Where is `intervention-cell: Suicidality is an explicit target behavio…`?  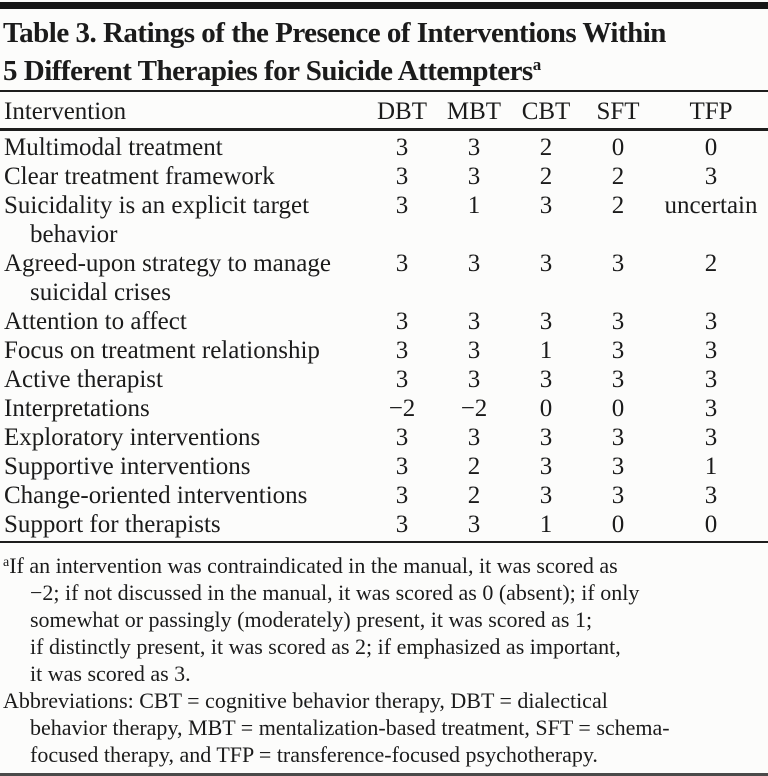 intervention-cell: Suicidality is an explicit target behavio… is located at coordinates (183, 220).